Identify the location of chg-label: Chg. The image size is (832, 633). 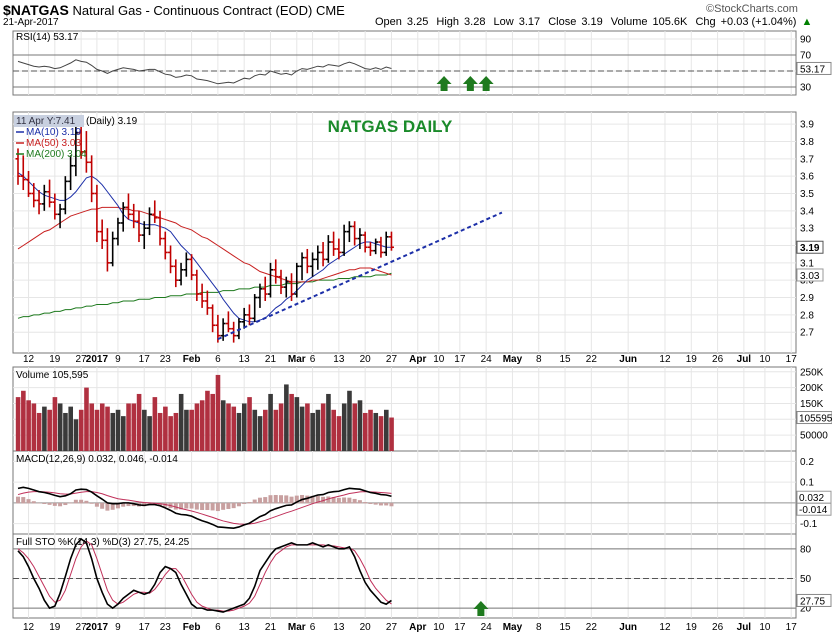
(705, 22).